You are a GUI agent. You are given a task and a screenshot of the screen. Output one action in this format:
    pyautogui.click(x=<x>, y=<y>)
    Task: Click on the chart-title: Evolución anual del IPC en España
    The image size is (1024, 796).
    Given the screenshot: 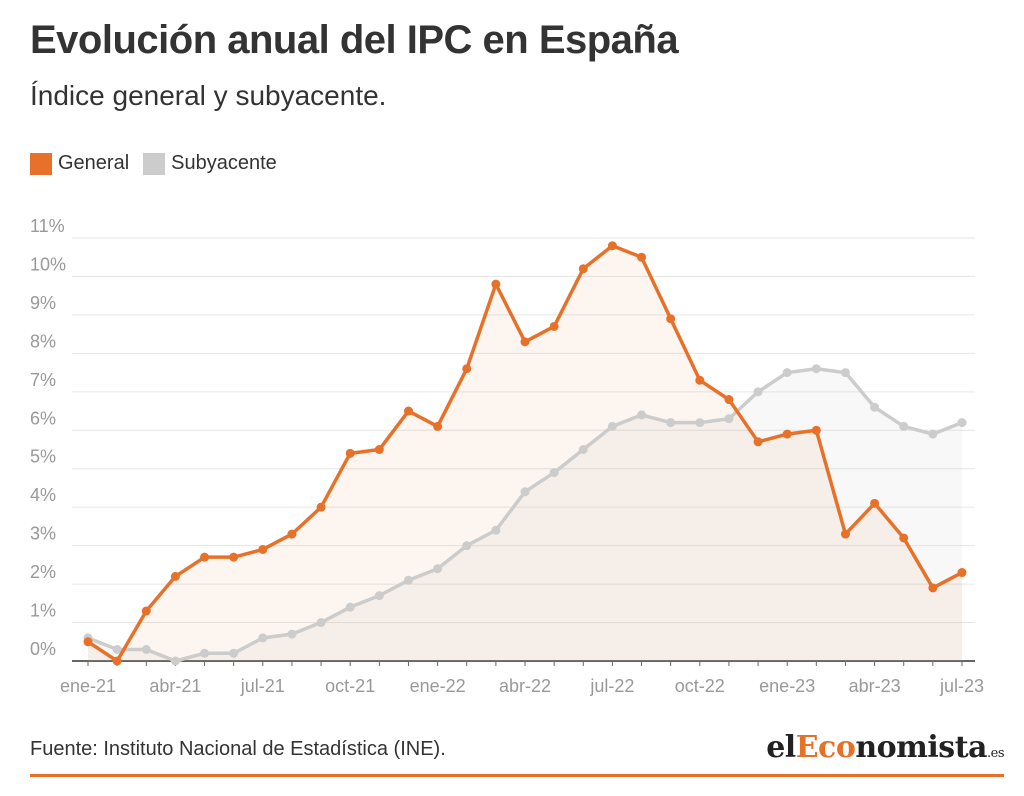 What is the action you would take?
    pyautogui.click(x=354, y=40)
    